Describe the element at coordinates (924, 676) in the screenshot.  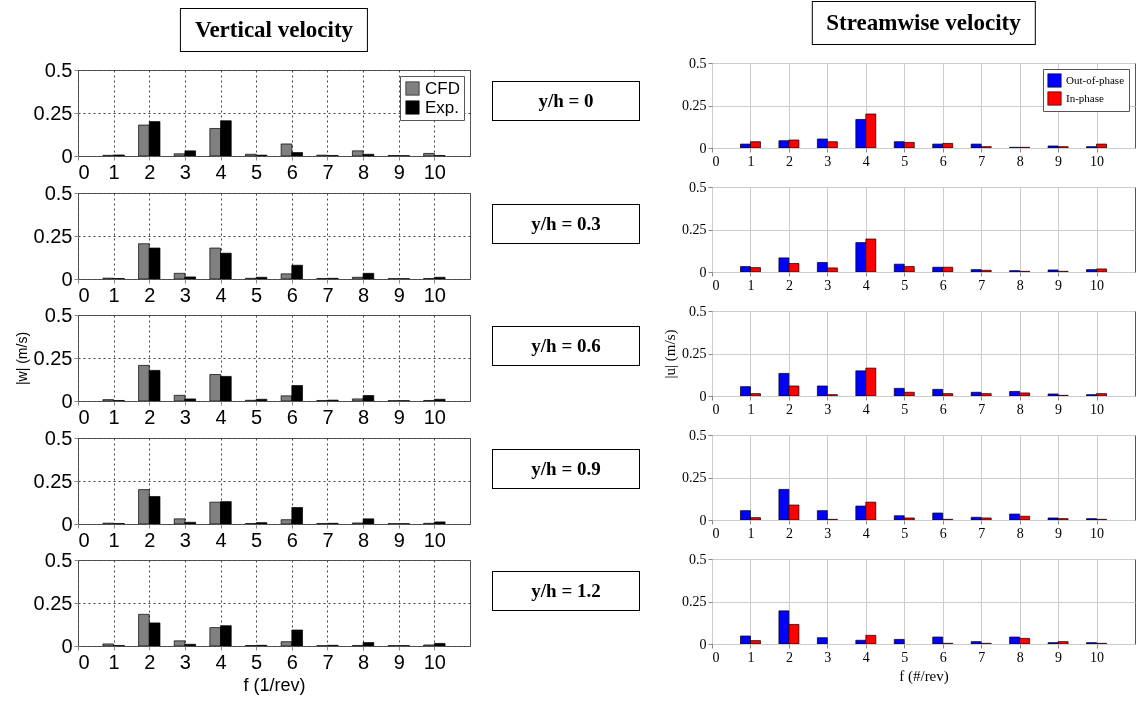
I see `x-axis-title: f (#/rev)` at that location.